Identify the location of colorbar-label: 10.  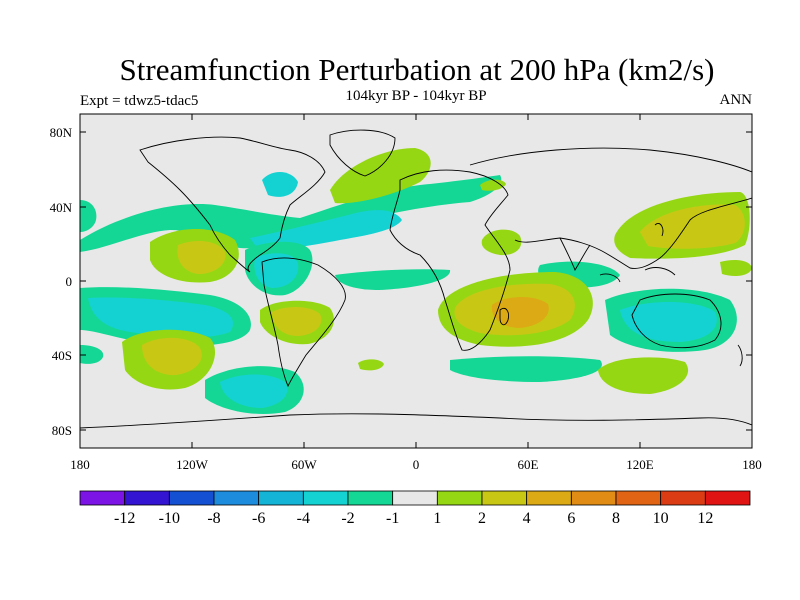
(661, 518).